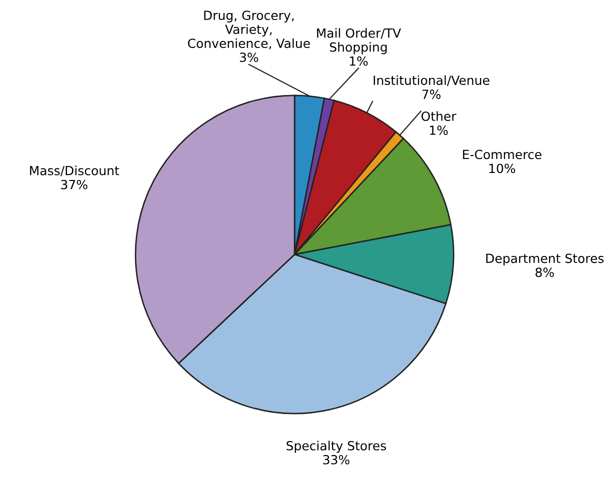  I want to click on data-label: 3%, so click(249, 57).